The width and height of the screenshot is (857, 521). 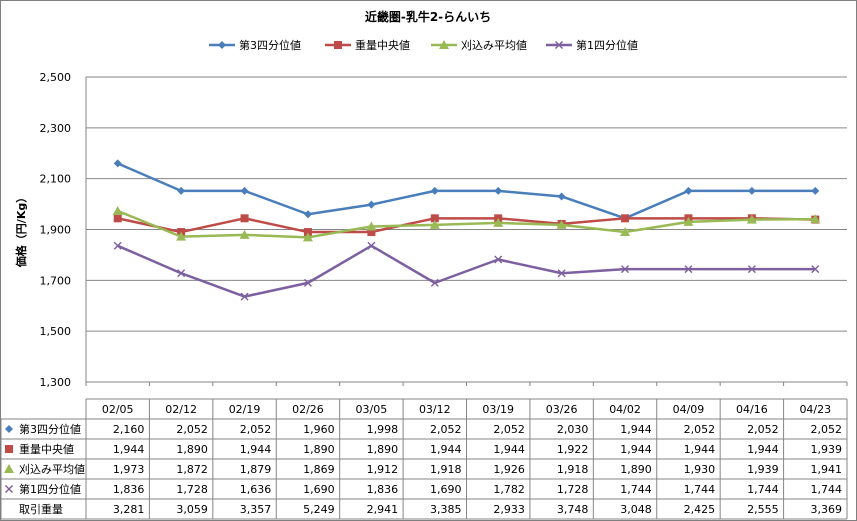 I want to click on legend-marker, so click(x=559, y=45).